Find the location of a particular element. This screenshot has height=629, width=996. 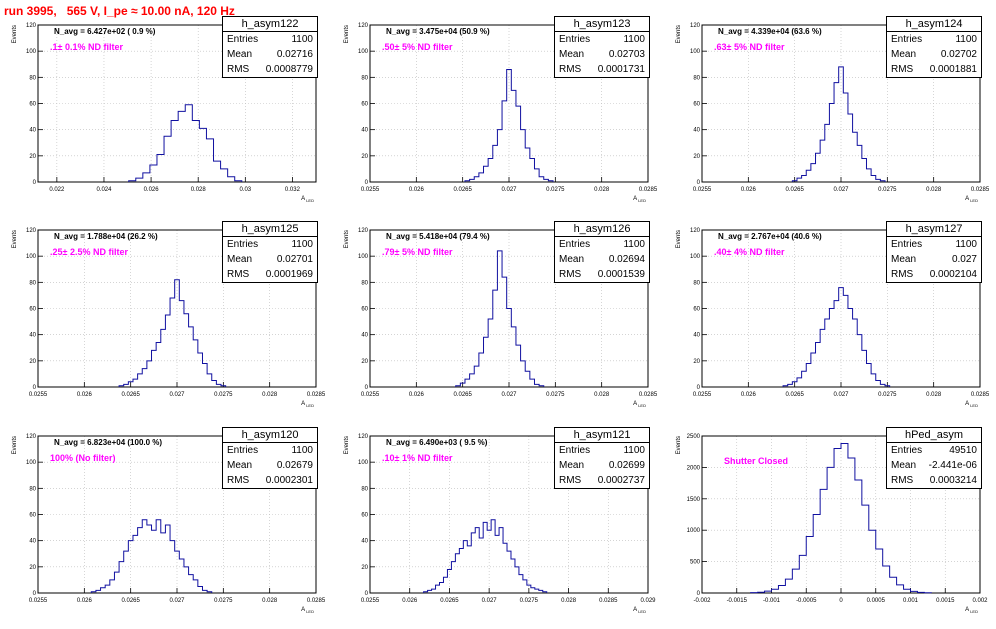

histogram-outline is located at coordinates (172, 333).